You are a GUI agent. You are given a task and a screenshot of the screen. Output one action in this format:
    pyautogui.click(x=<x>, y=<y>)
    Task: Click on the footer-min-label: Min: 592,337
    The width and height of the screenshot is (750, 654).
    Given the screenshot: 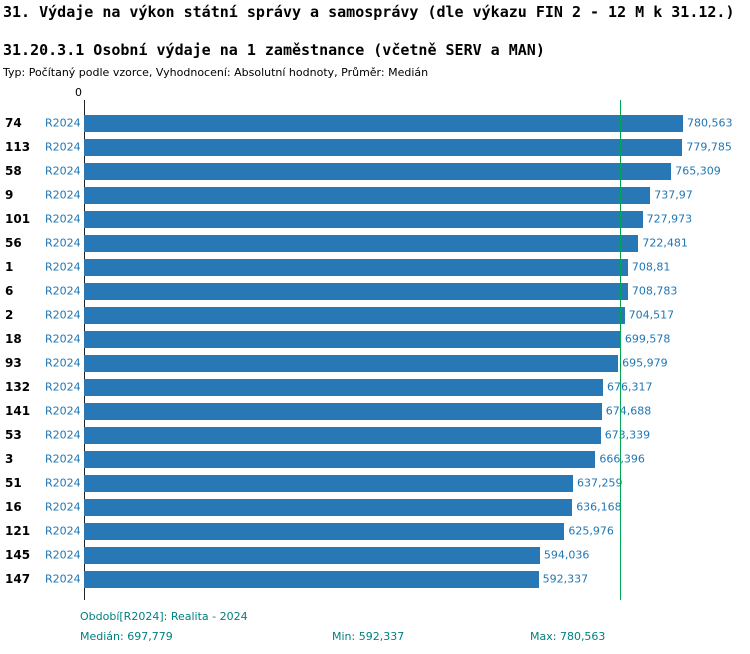 What is the action you would take?
    pyautogui.click(x=368, y=636)
    